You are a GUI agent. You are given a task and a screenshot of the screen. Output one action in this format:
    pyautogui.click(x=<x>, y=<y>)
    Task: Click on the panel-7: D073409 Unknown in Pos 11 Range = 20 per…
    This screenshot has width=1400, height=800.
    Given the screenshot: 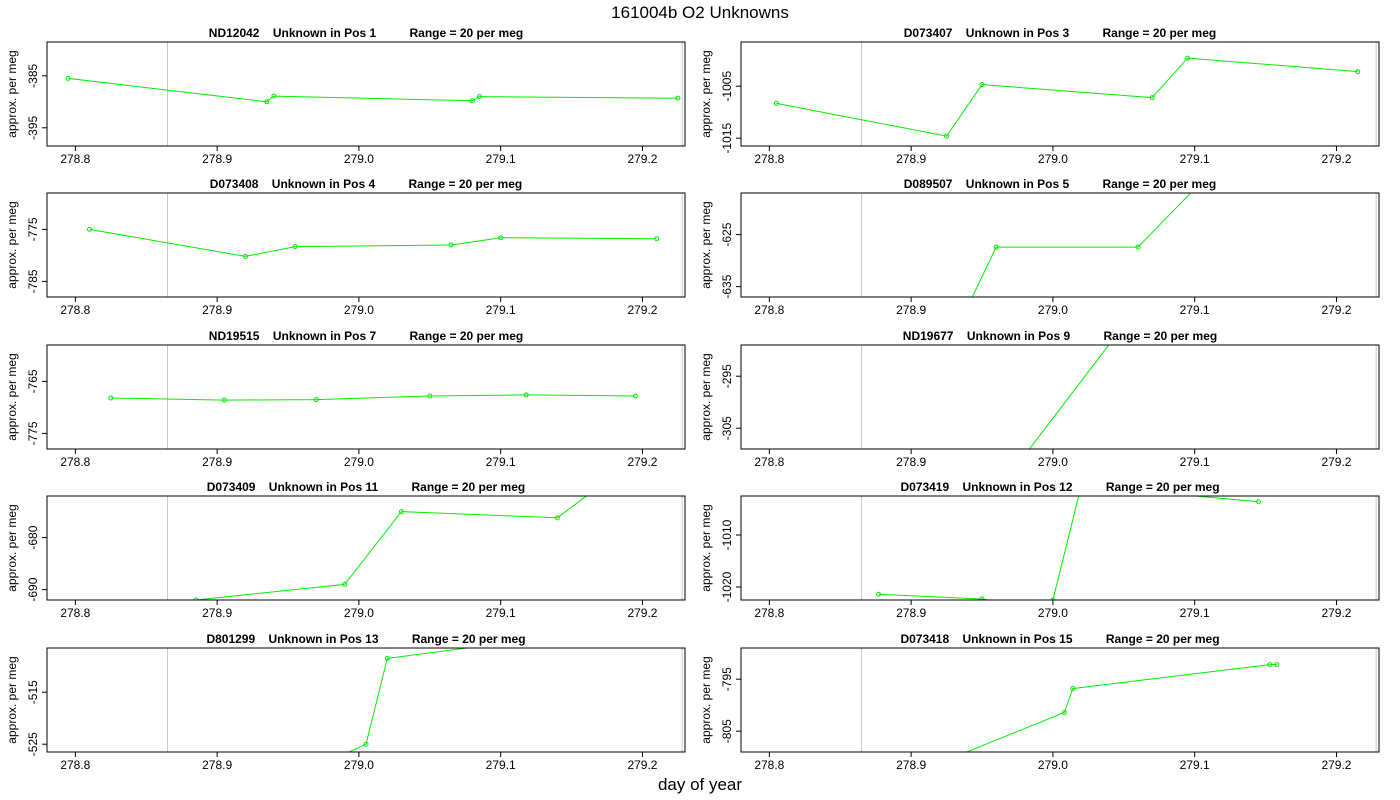 What is the action you would take?
    pyautogui.click(x=345, y=549)
    